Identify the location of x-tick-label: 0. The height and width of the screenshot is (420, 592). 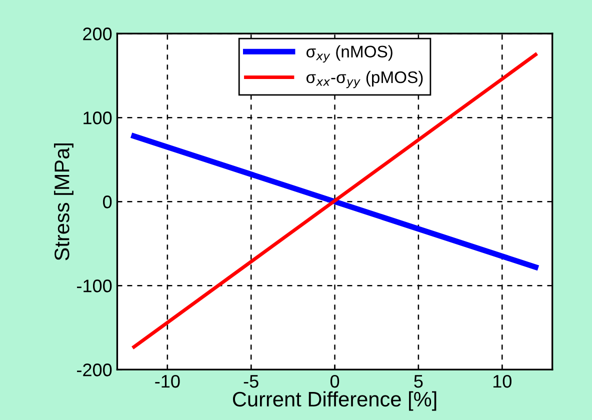
(335, 381).